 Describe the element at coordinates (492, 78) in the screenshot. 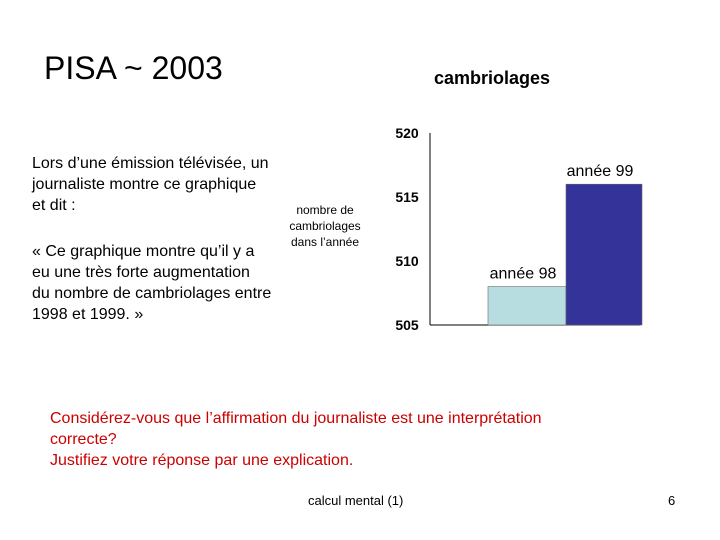

I see `chart-title: cambriolages` at that location.